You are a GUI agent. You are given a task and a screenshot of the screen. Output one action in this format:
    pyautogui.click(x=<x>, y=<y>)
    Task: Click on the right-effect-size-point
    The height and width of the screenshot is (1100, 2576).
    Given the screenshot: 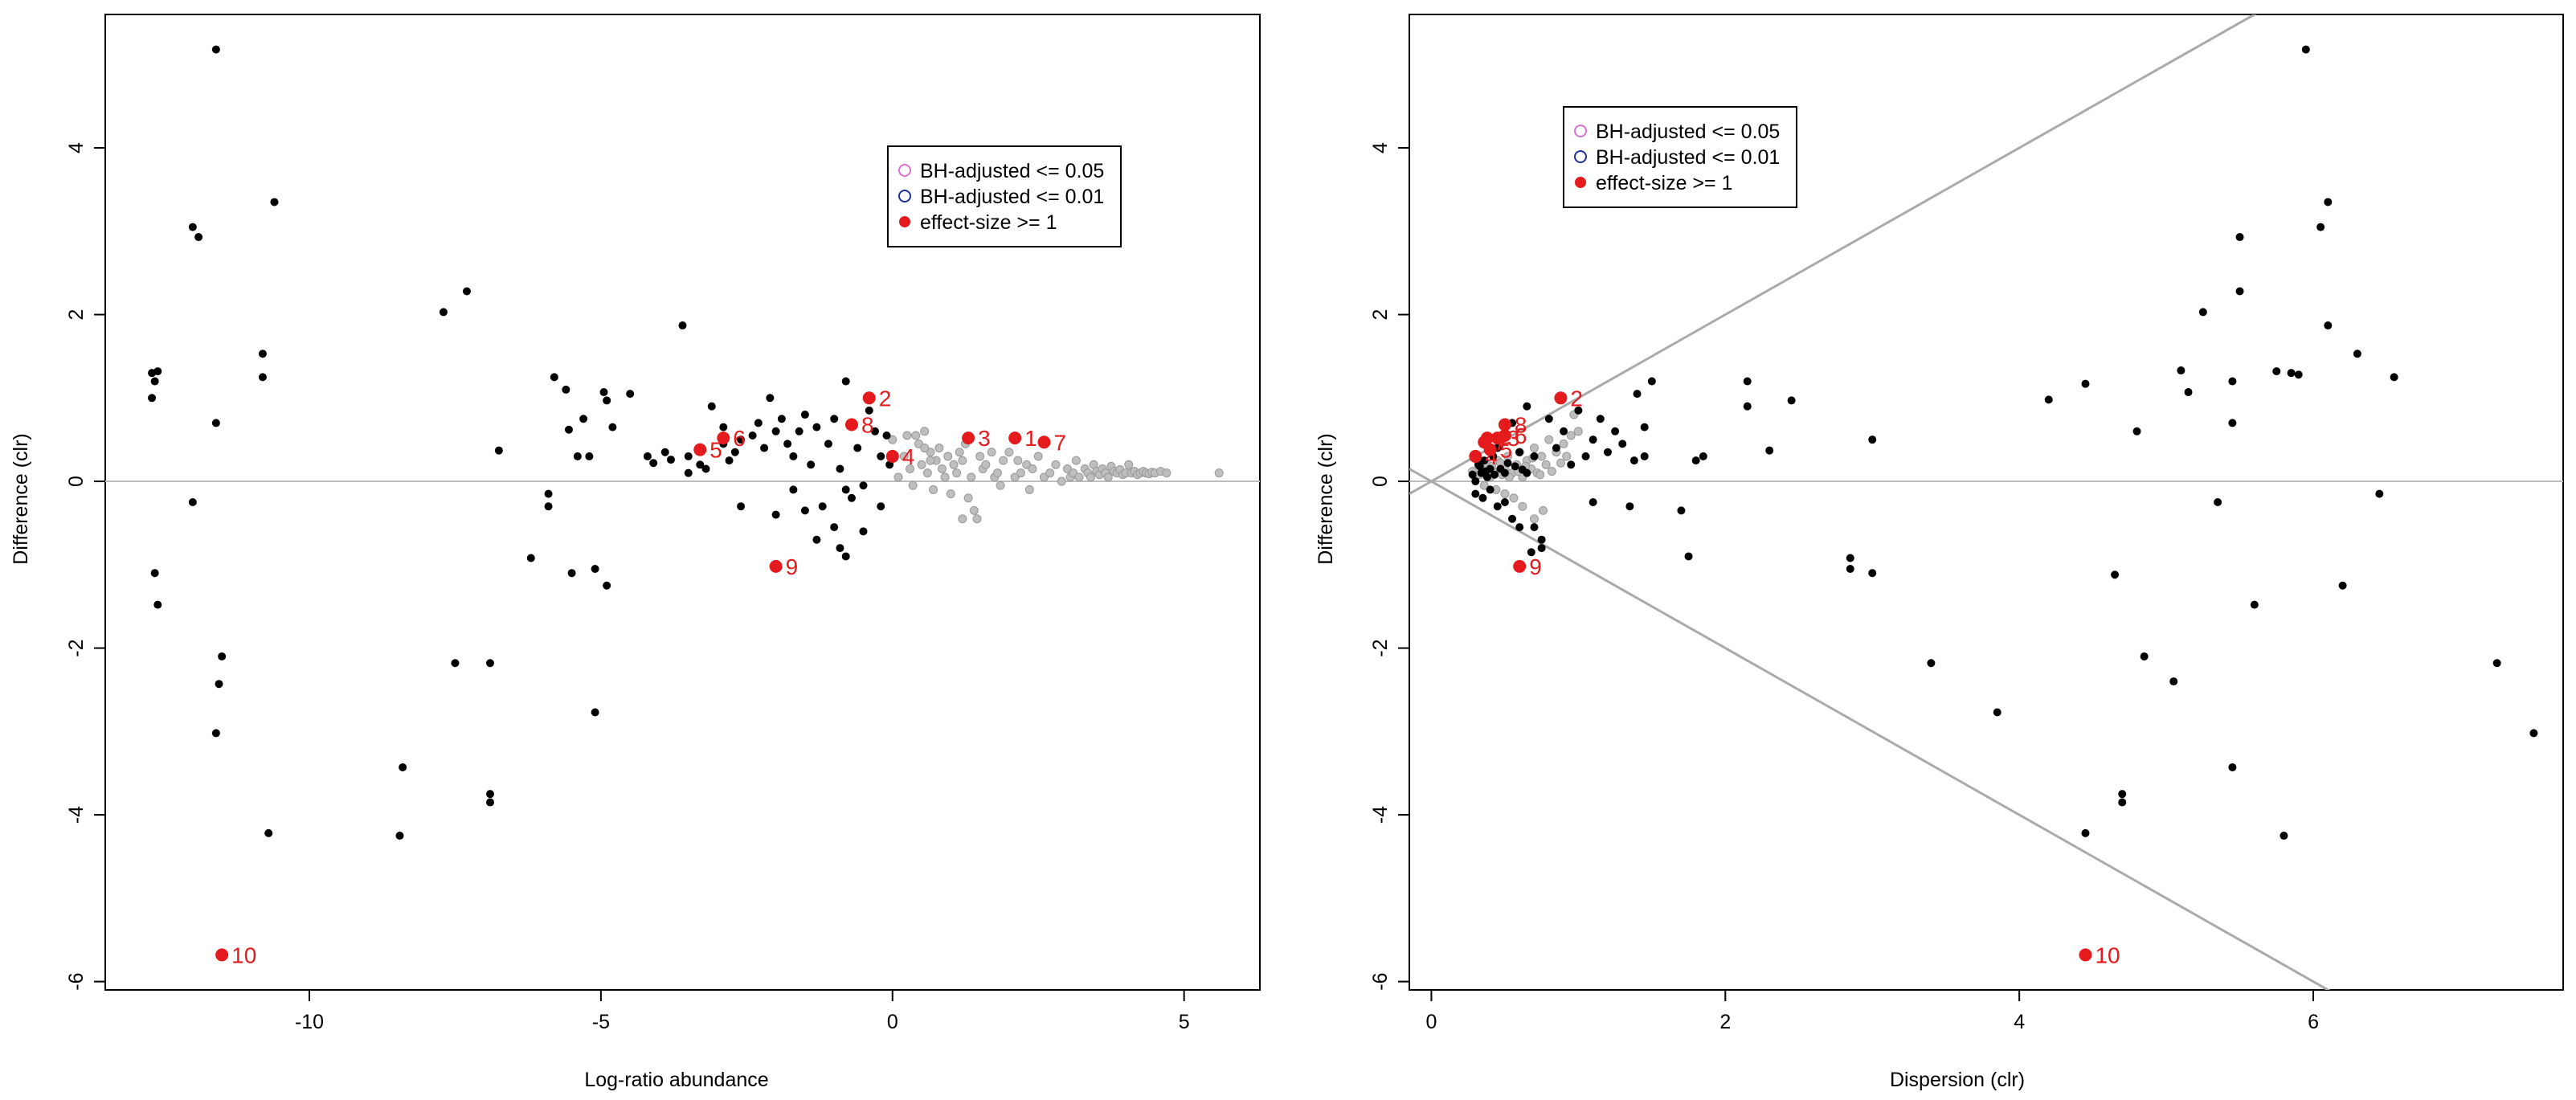 What is the action you would take?
    pyautogui.click(x=1504, y=435)
    